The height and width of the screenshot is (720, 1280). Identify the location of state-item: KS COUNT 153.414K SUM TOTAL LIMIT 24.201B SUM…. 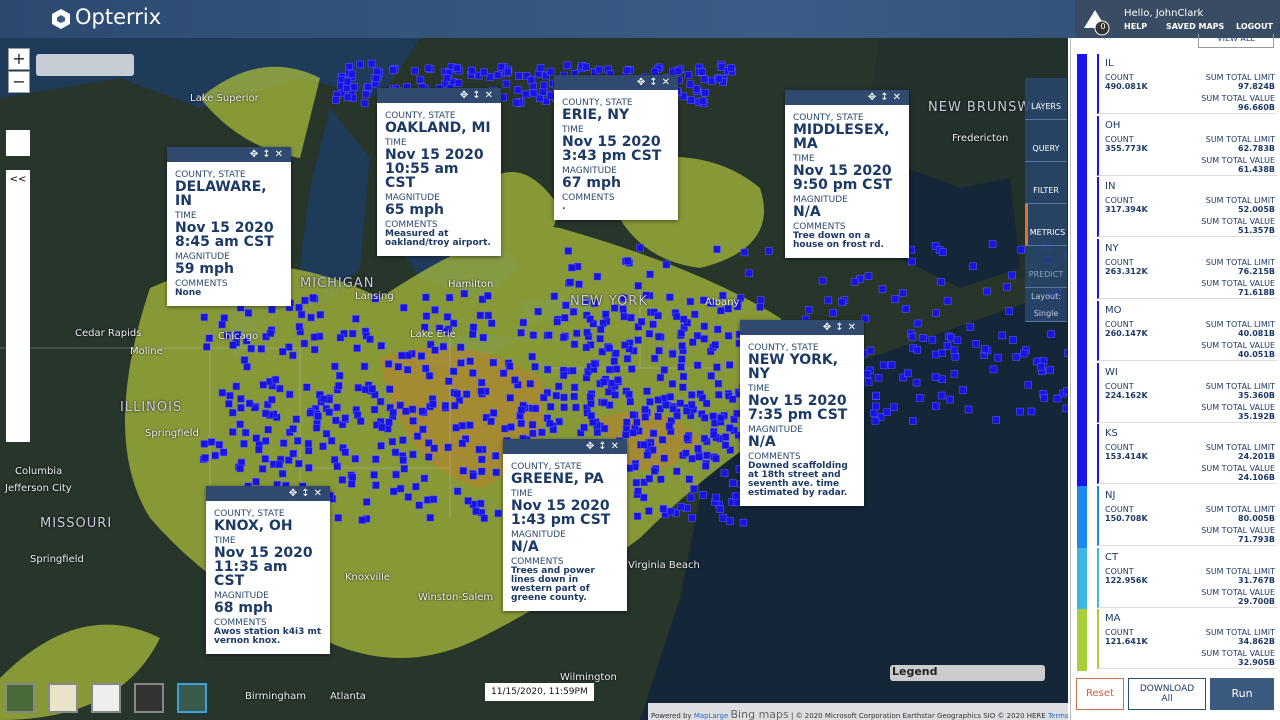
(1187, 454).